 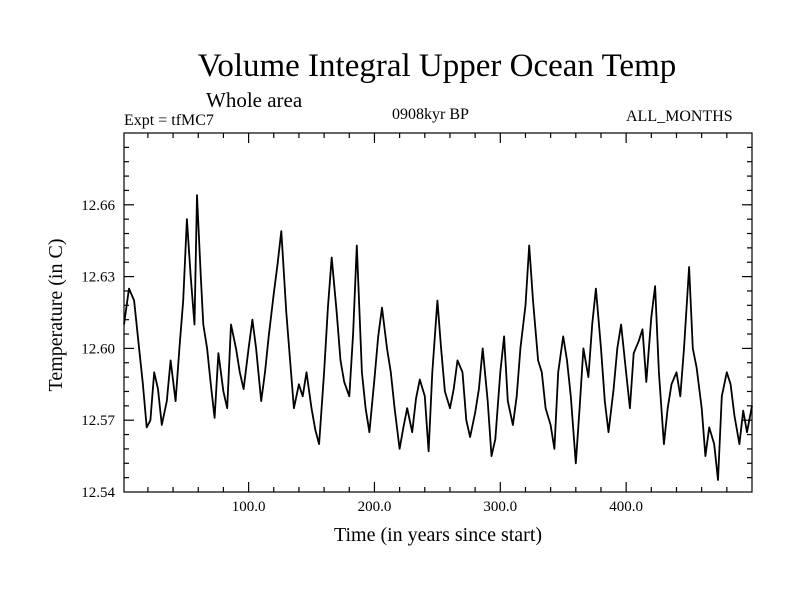 I want to click on experiment-label: Expt = tfMC7, so click(x=169, y=120).